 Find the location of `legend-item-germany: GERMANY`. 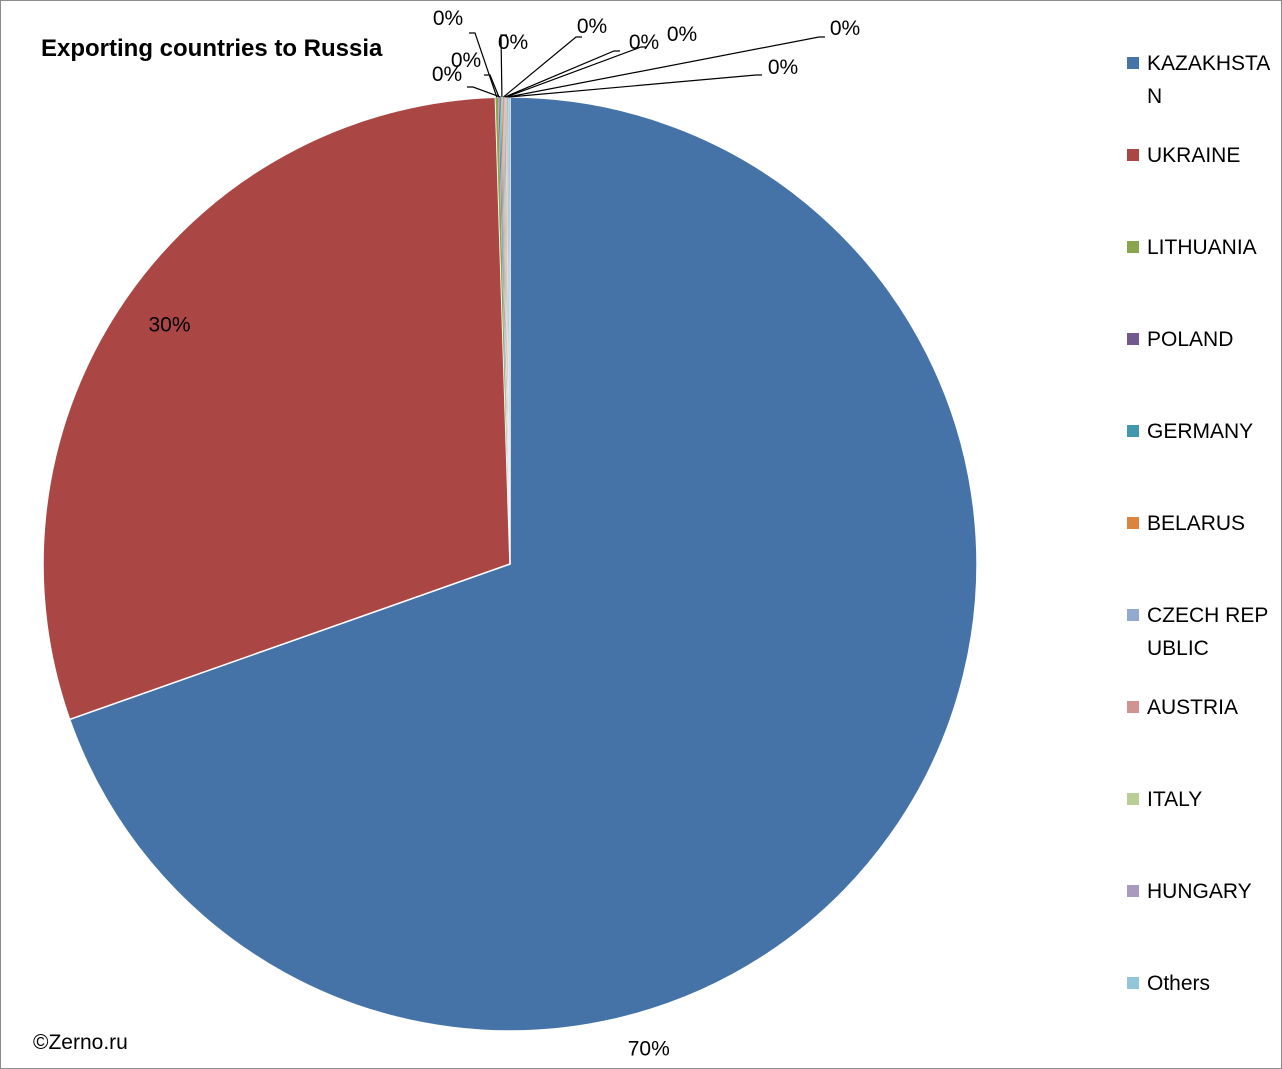

legend-item-germany: GERMANY is located at coordinates (1203, 431).